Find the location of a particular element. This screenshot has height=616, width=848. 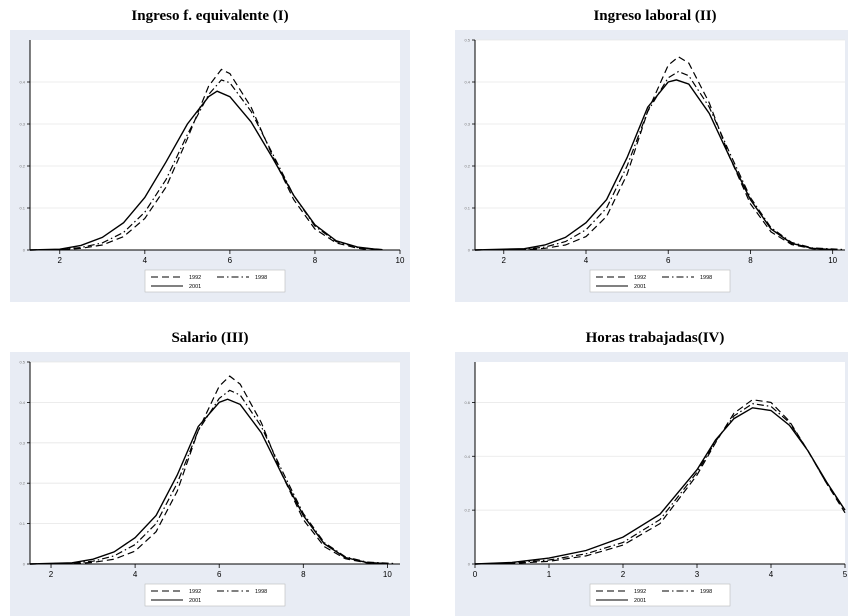

x-tick-label: 3 is located at coordinates (697, 574).